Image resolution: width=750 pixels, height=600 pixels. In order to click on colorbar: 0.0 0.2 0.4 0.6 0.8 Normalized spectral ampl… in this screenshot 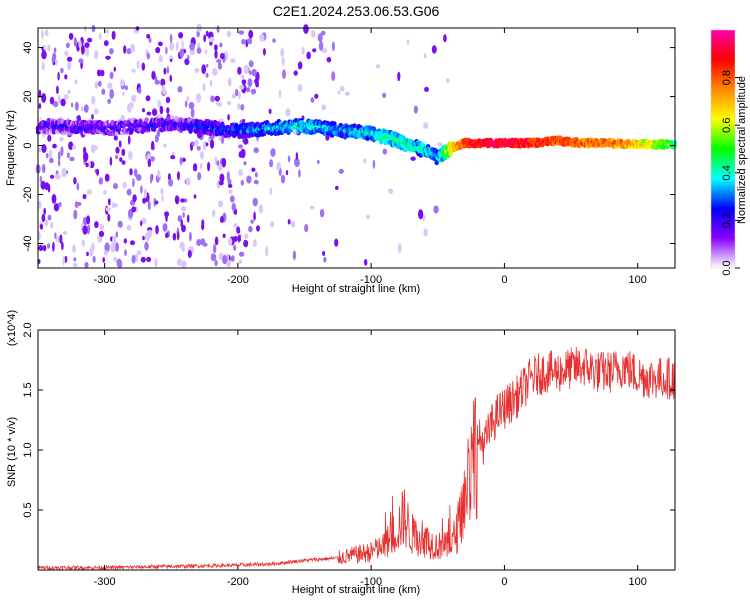, I will do `click(729, 152)`.